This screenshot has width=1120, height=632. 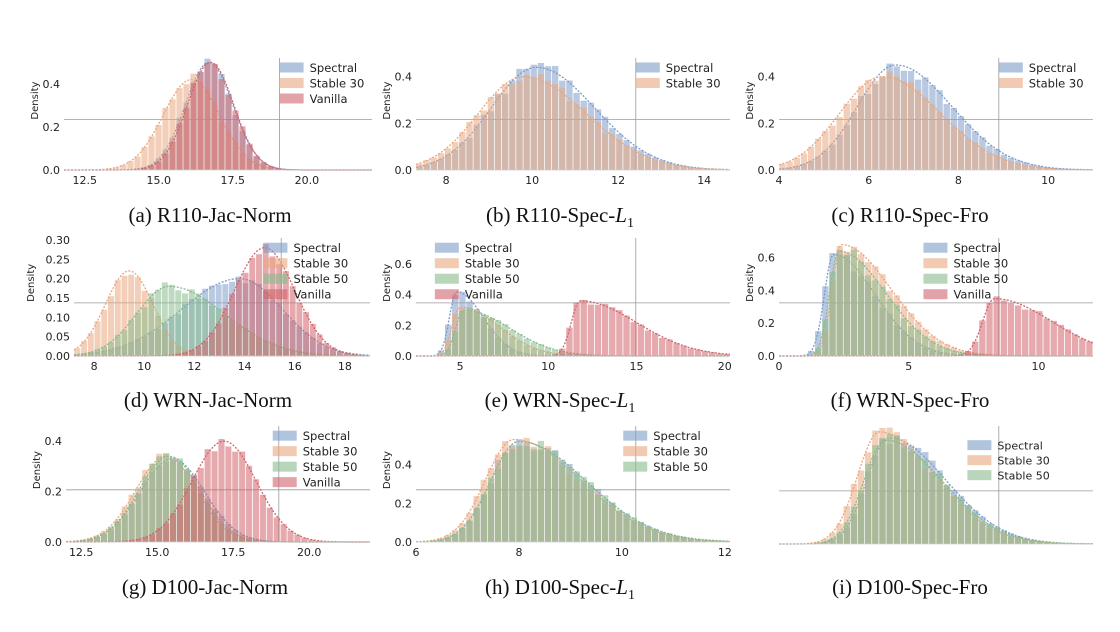 What do you see at coordinates (767, 123) in the screenshot?
I see `y-tick-label: 0.2` at bounding box center [767, 123].